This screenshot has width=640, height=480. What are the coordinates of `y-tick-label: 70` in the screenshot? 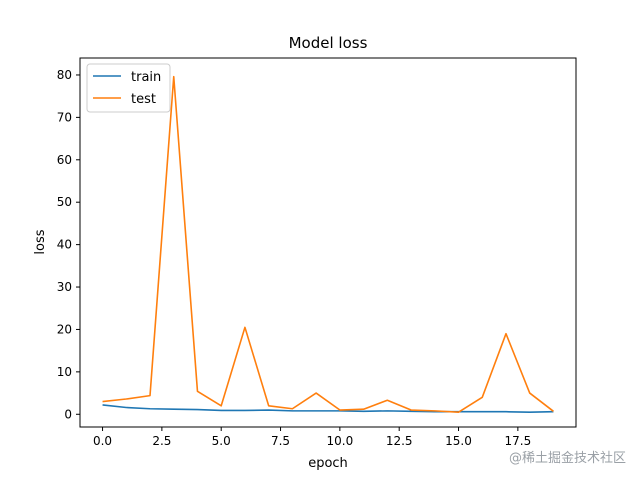 It's located at (64, 117).